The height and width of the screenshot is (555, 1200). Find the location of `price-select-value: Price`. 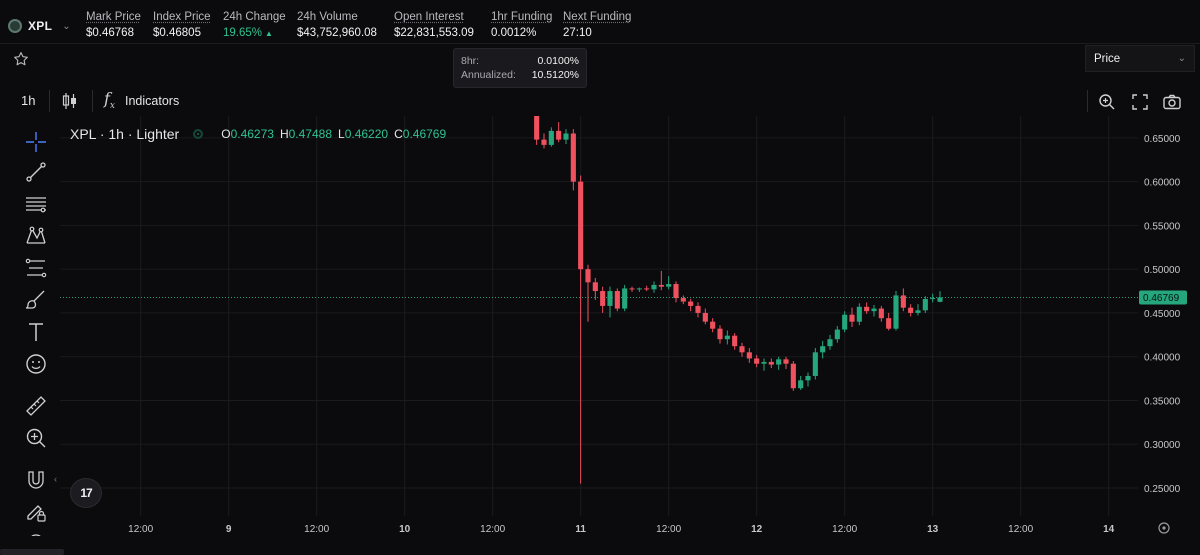

price-select-value: Price is located at coordinates (1107, 58).